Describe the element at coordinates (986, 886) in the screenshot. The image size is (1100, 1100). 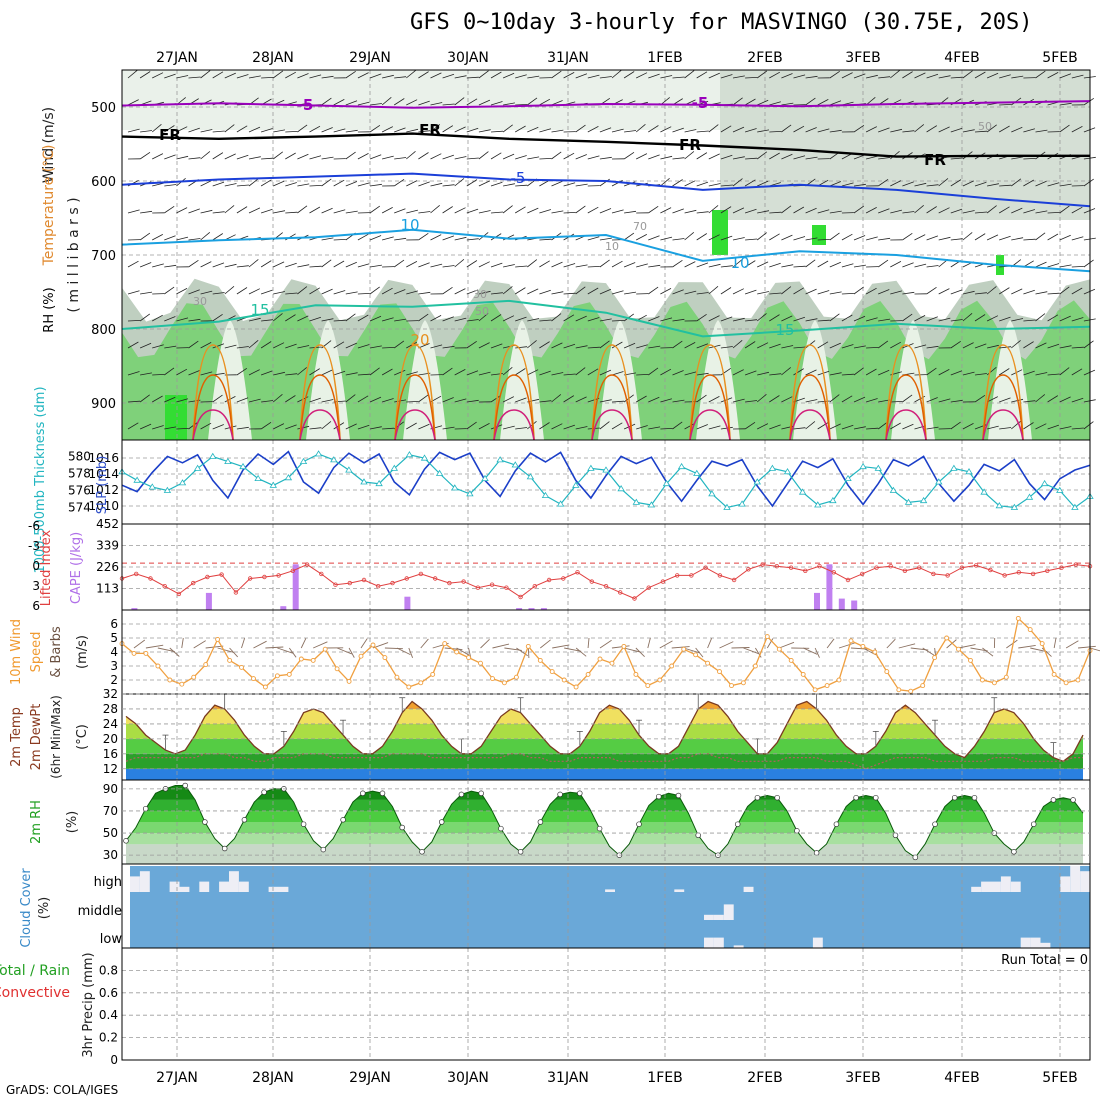
I see `cloud-bar` at that location.